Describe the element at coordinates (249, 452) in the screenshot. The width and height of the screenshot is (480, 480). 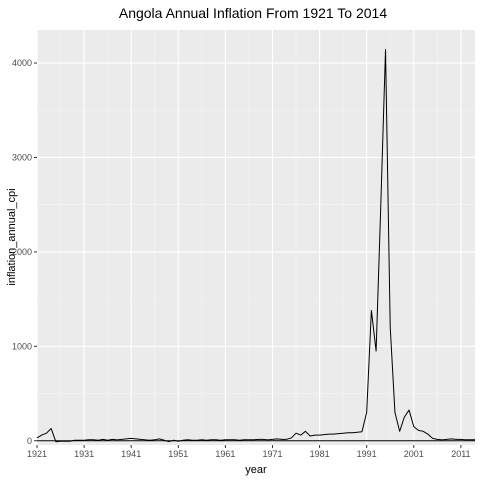
I see `x-axis-ticks: 1921 1931 1941 1951 1961 1971 1981 1991 2001 2011` at that location.